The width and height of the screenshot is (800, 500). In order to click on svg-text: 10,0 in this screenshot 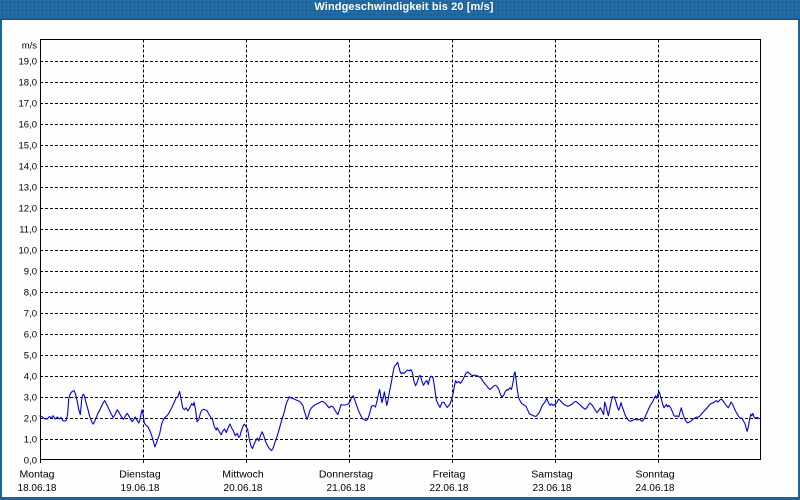, I will do `click(28, 251)`.